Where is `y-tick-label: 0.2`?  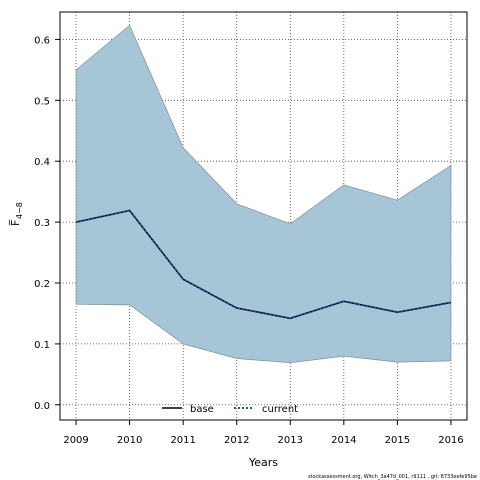
y-tick-label: 0.2 is located at coordinates (42, 284).